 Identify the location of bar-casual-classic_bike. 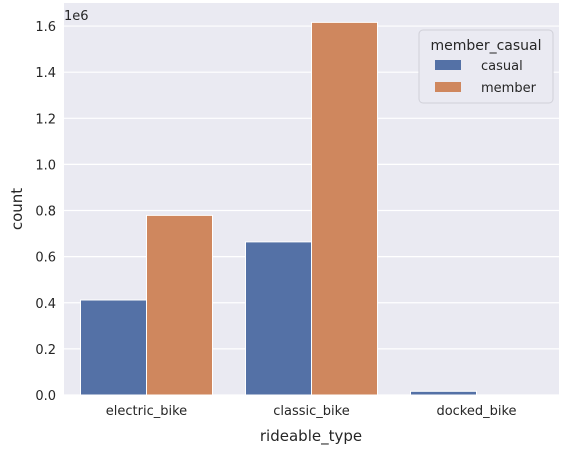
(278, 318).